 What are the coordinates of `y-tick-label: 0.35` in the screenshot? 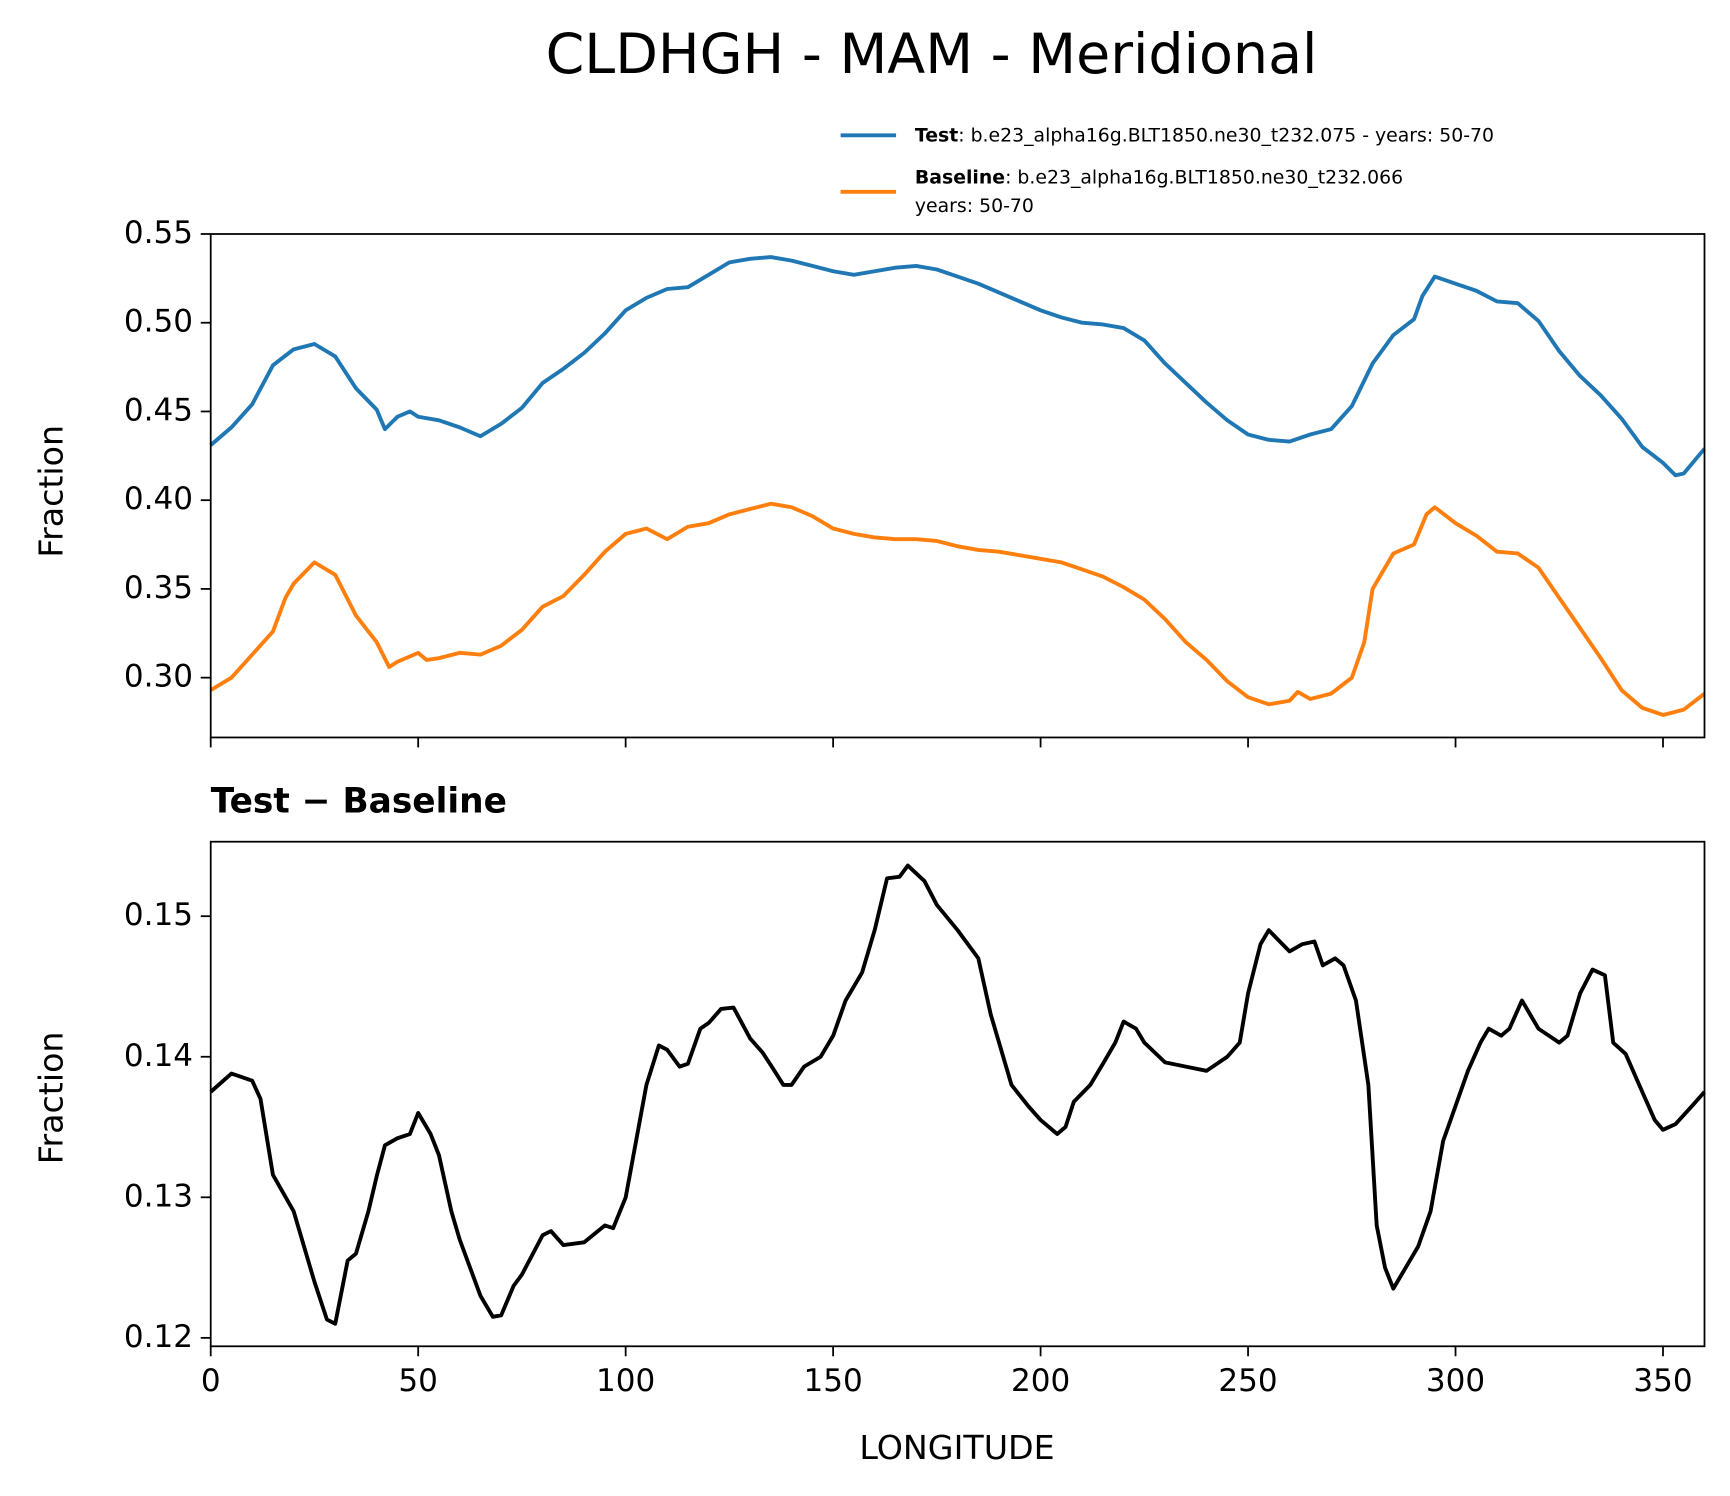 It's located at (158, 588).